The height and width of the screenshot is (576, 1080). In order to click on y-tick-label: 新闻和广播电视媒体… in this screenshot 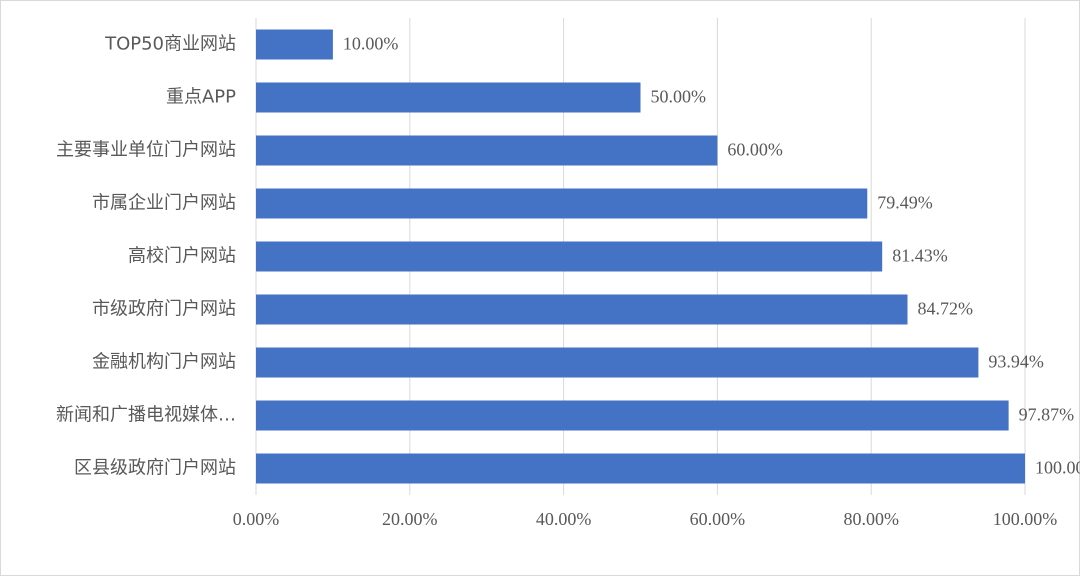, I will do `click(146, 415)`.